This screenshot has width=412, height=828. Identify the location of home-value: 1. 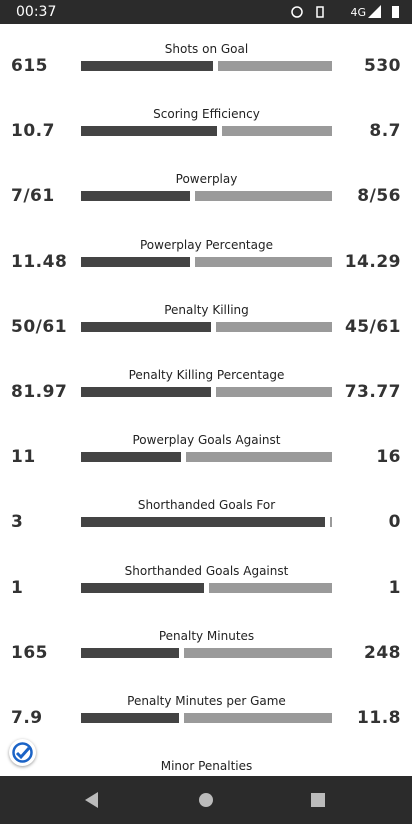
(17, 587).